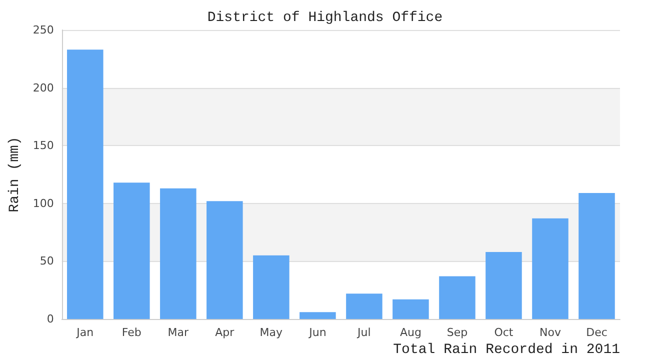 The height and width of the screenshot is (360, 650). I want to click on x-tick-label: Jul, so click(363, 332).